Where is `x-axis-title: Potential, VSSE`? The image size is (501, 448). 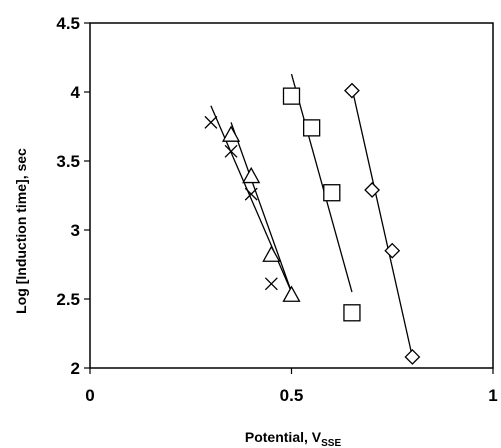 x-axis-title: Potential, VSSE is located at coordinates (293, 438).